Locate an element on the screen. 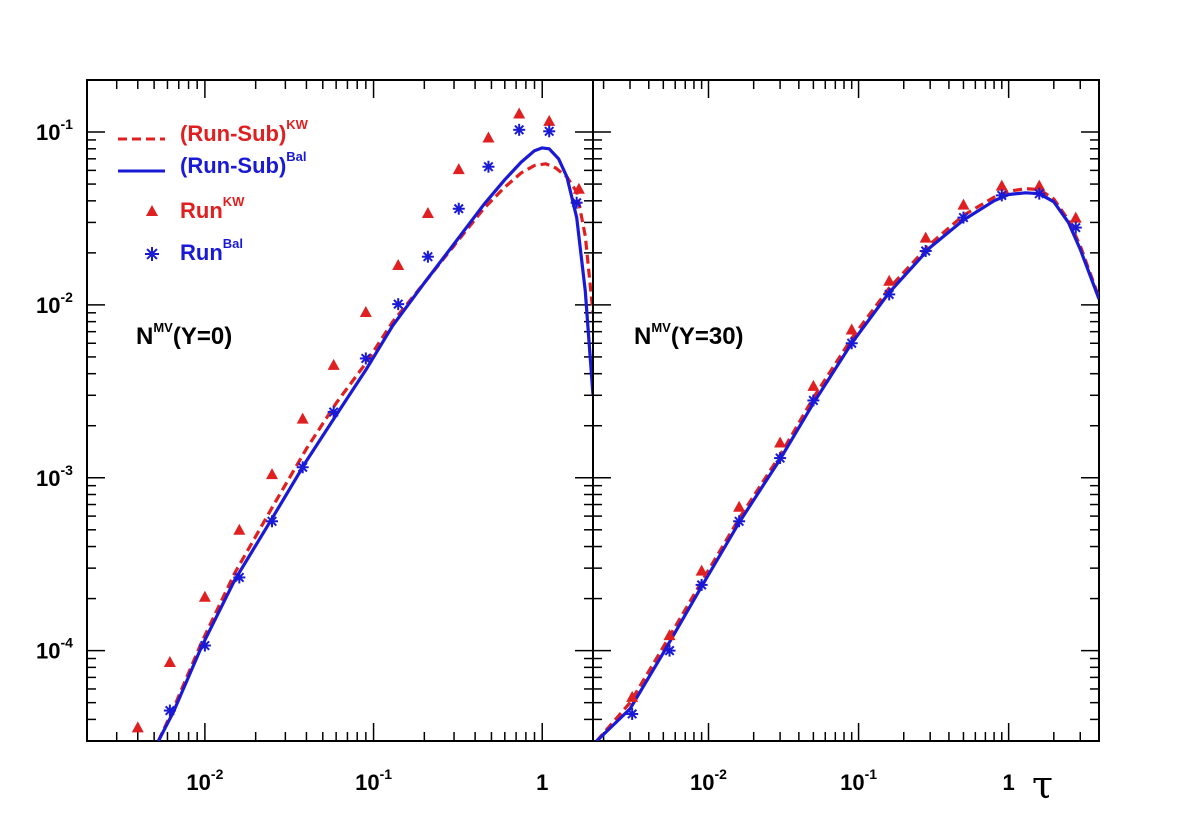 The height and width of the screenshot is (817, 1181). legend-asterisk-glyph is located at coordinates (152, 254).